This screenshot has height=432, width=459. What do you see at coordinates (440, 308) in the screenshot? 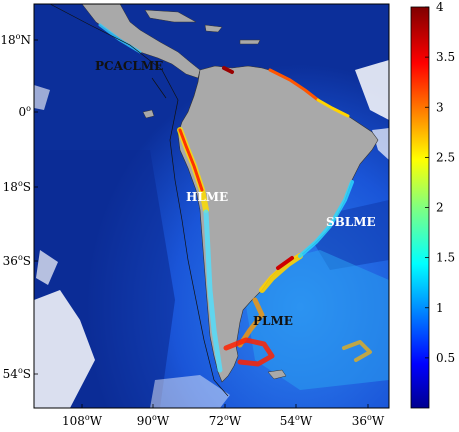
I see `colorbar-tick-label-1: 1` at bounding box center [440, 308].